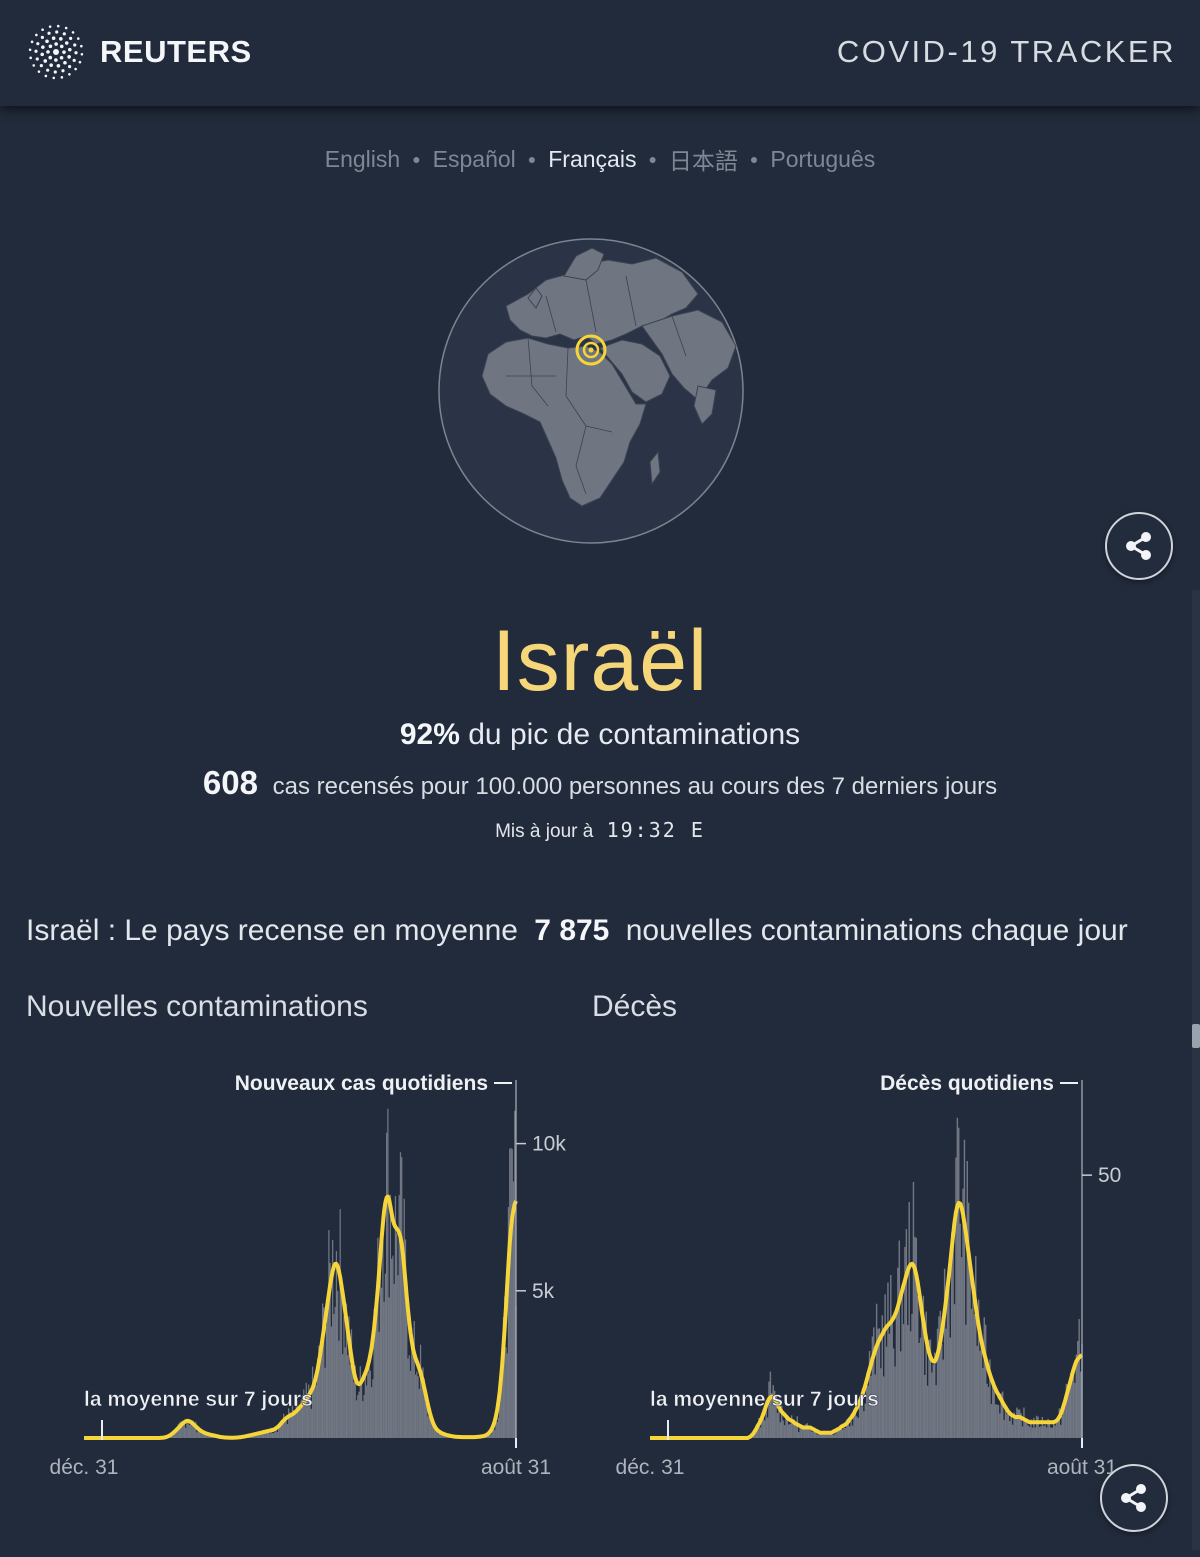  What do you see at coordinates (764, 1399) in the screenshot?
I see `average-series-label: la moyenne sur 7 jours` at bounding box center [764, 1399].